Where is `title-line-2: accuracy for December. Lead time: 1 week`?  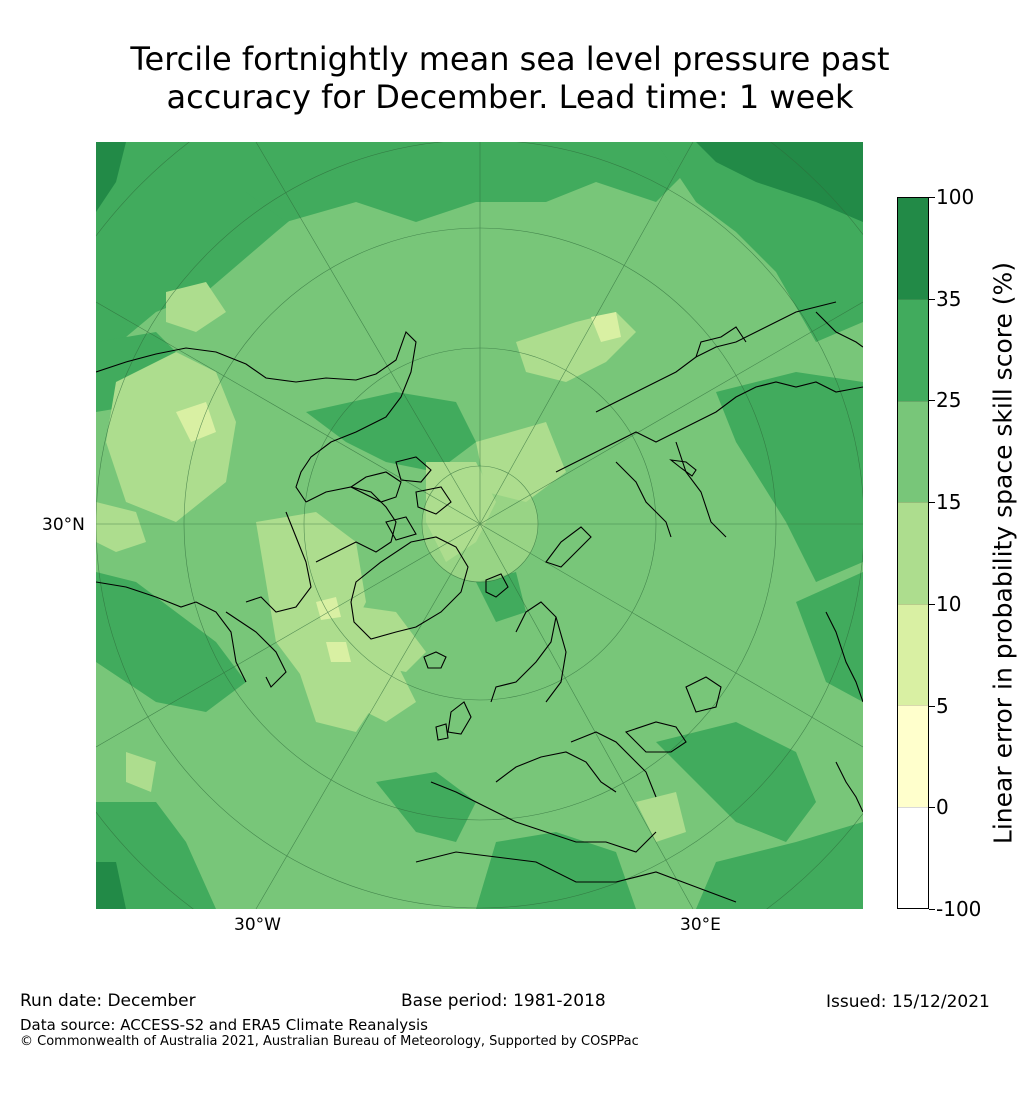
title-line-2: accuracy for December. Lead time: 1 week is located at coordinates (510, 97).